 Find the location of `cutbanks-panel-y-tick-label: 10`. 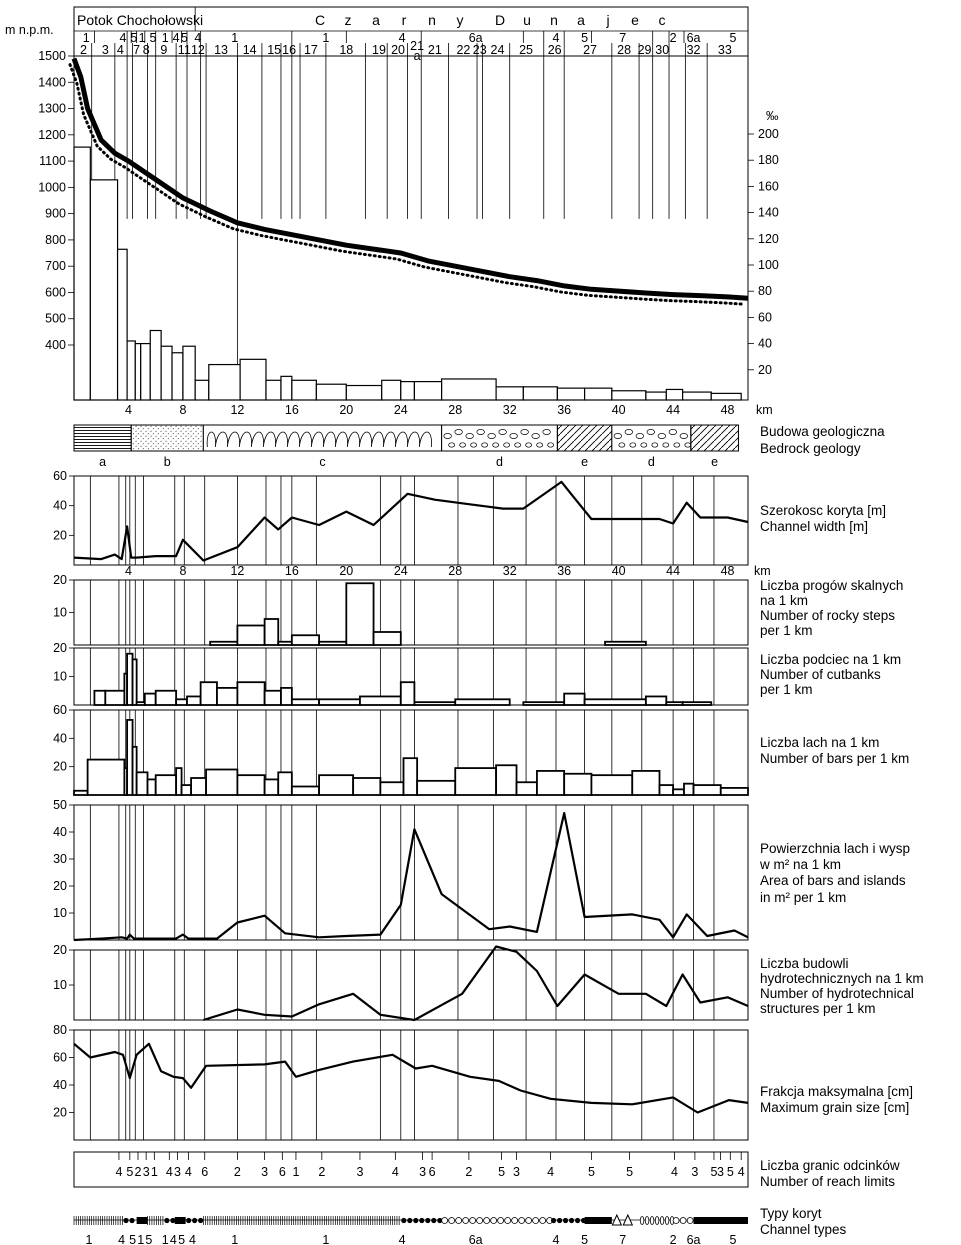

cutbanks-panel-y-tick-label: 10 is located at coordinates (60, 677).